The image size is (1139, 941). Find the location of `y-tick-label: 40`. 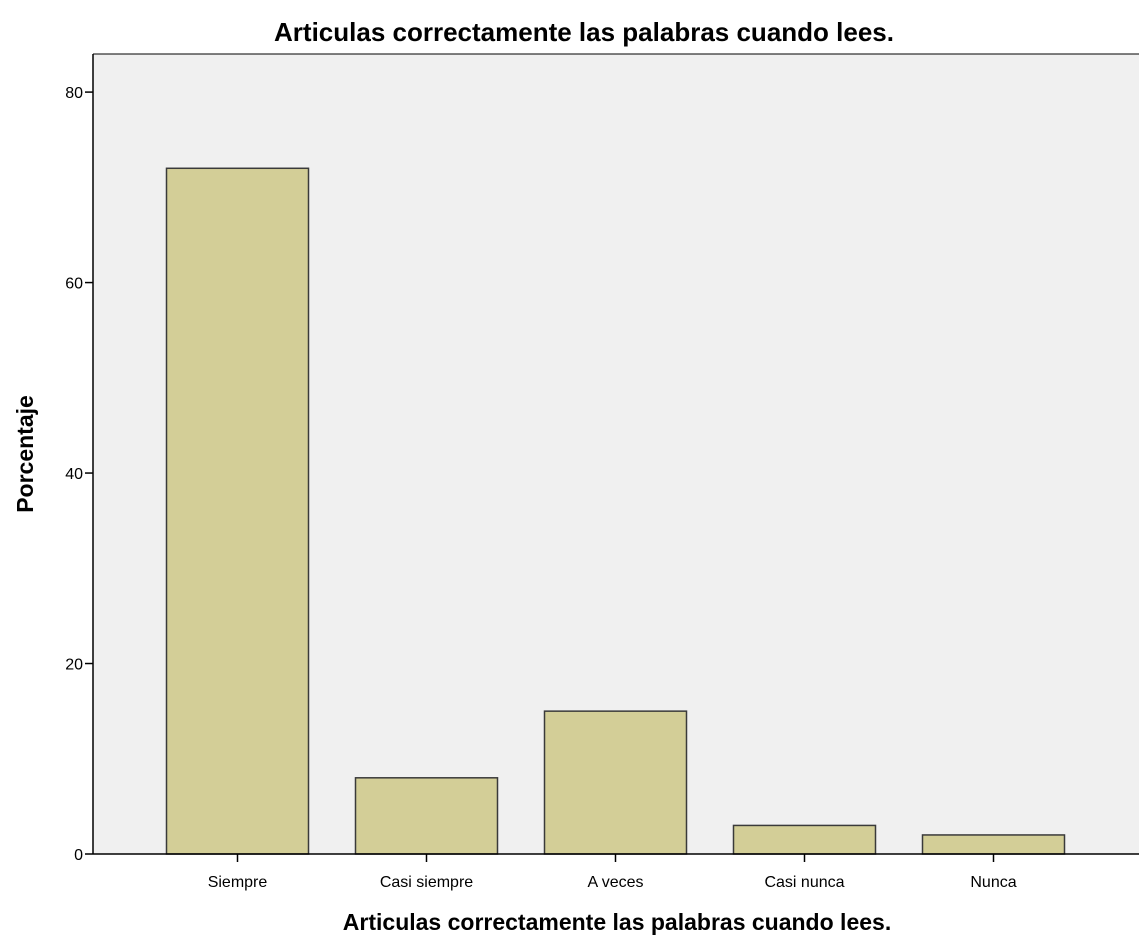

y-tick-label: 40 is located at coordinates (74, 474).